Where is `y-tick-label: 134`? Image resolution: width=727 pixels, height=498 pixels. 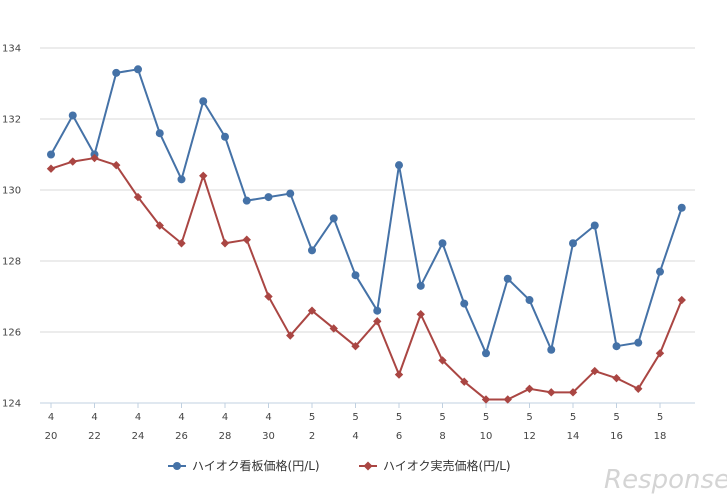
y-tick-label: 134 is located at coordinates (11, 49).